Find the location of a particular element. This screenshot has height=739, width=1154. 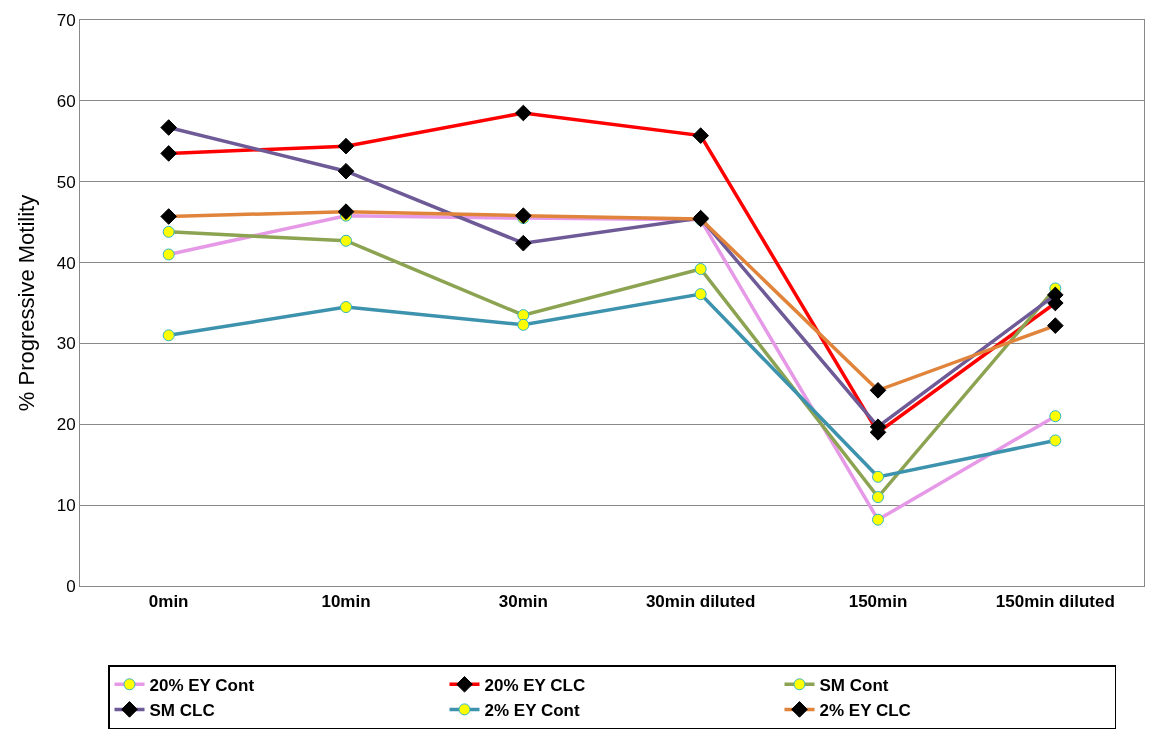

y-tick-label: 60 is located at coordinates (66, 101).